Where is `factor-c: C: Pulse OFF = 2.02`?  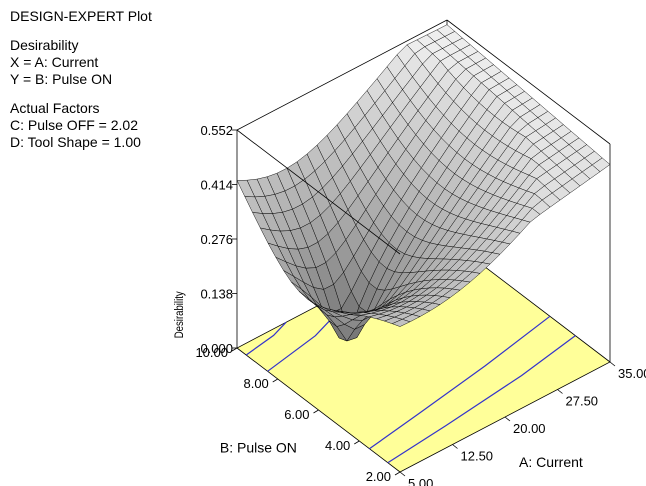 factor-c: C: Pulse OFF = 2.02 is located at coordinates (74, 125).